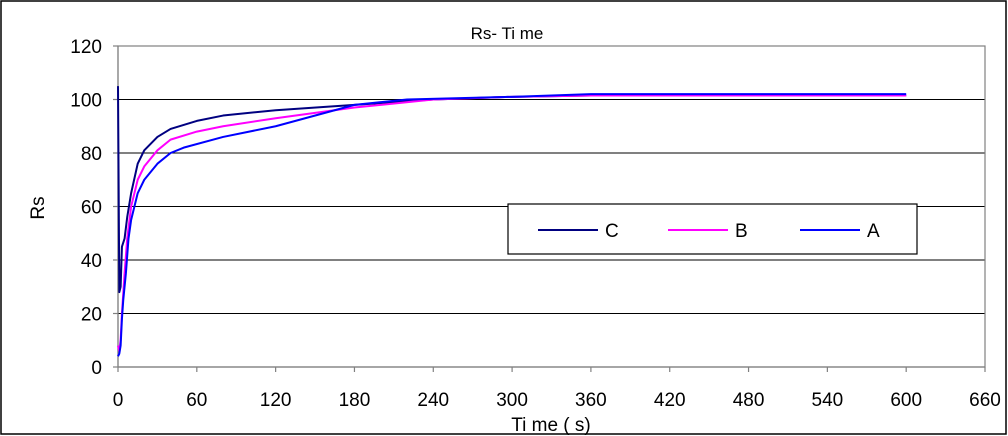 The width and height of the screenshot is (1008, 436). I want to click on y-tick-label: 80, so click(91, 154).